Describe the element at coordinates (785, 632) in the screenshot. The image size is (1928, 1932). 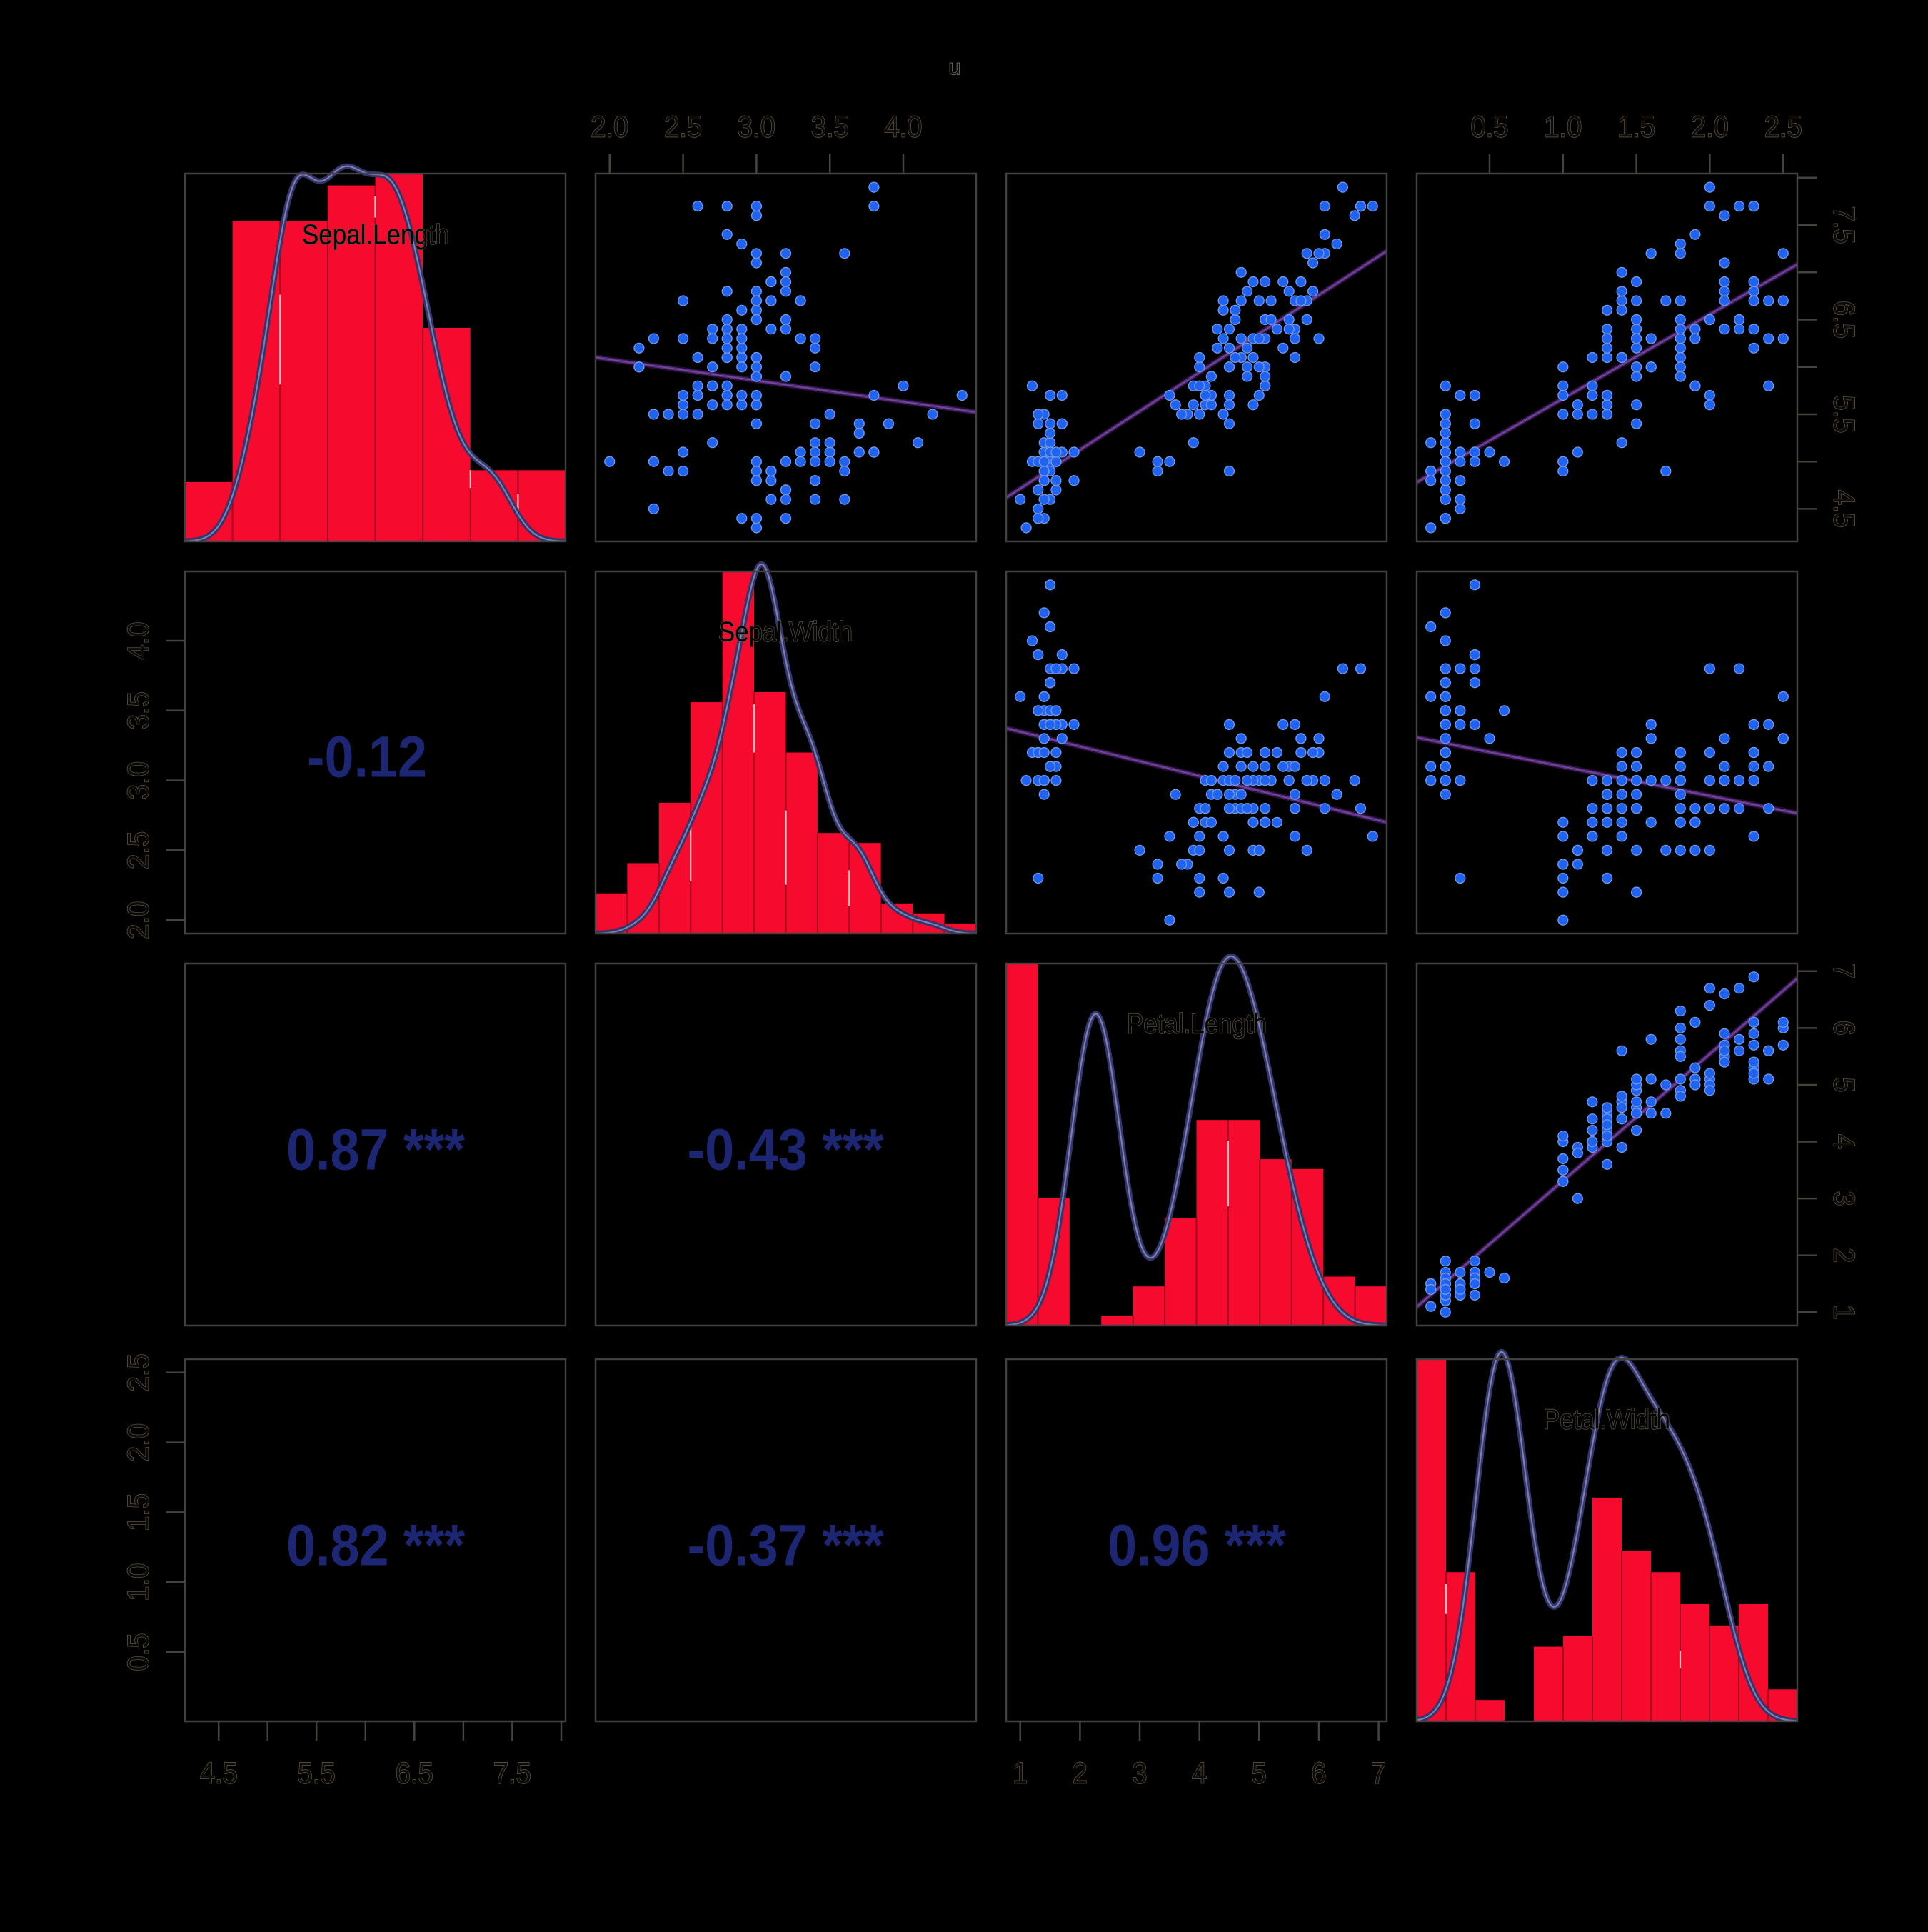
I see `svg-text: Sepal.Width` at that location.